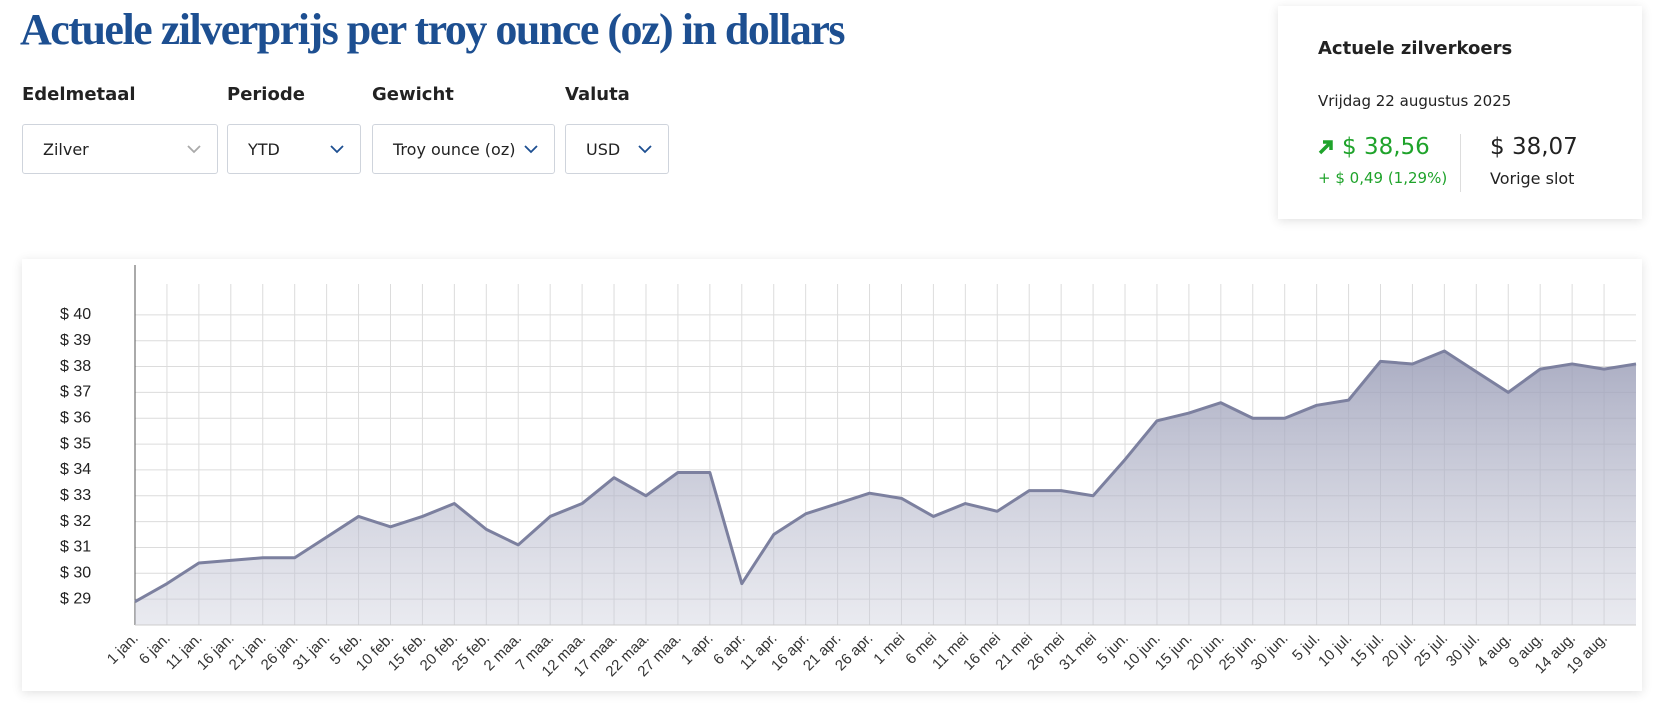 The height and width of the screenshot is (720, 1672). Describe the element at coordinates (1270, 652) in the screenshot. I see `x-tick-label: 30 jun.` at that location.